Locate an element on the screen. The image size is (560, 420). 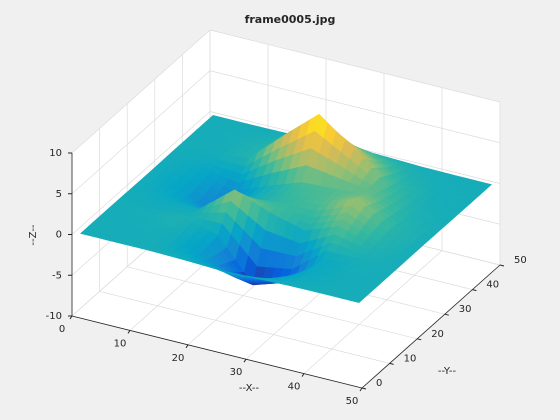
y-tick-label: 30 is located at coordinates (465, 309).